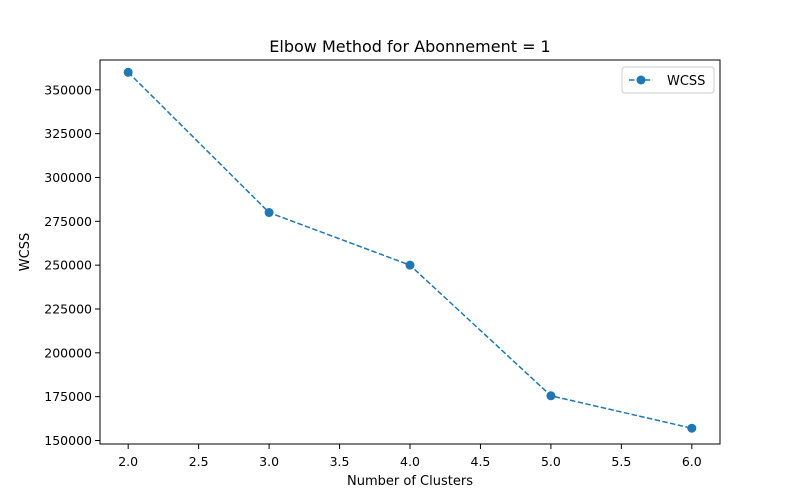 This screenshot has height=500, width=800. Describe the element at coordinates (68, 89) in the screenshot. I see `y-tick-label: 350000` at that location.